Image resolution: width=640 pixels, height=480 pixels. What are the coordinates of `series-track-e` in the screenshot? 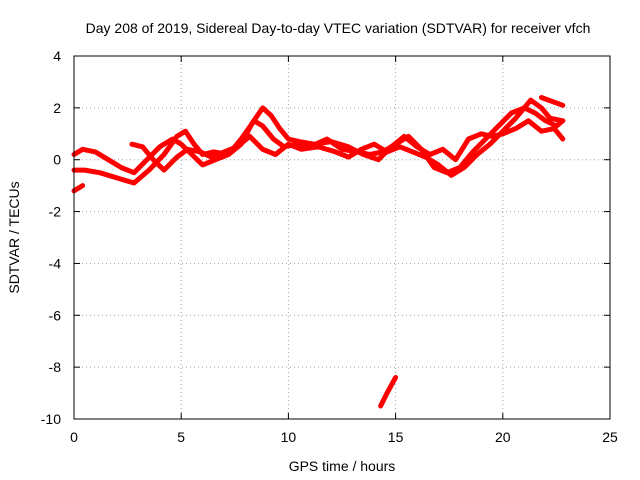 It's located at (552, 101).